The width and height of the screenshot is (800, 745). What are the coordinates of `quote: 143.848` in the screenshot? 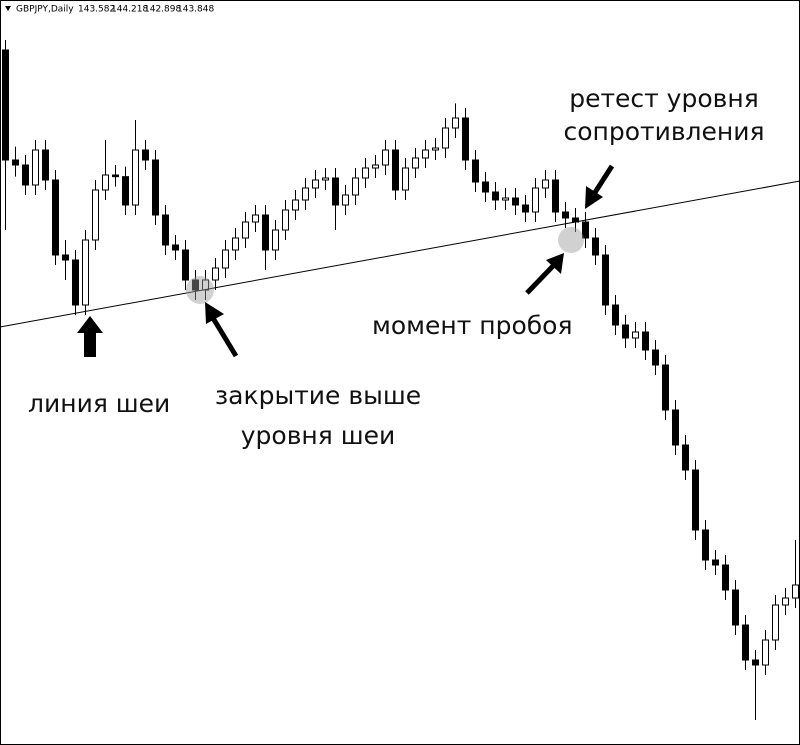 It's located at (195, 10).